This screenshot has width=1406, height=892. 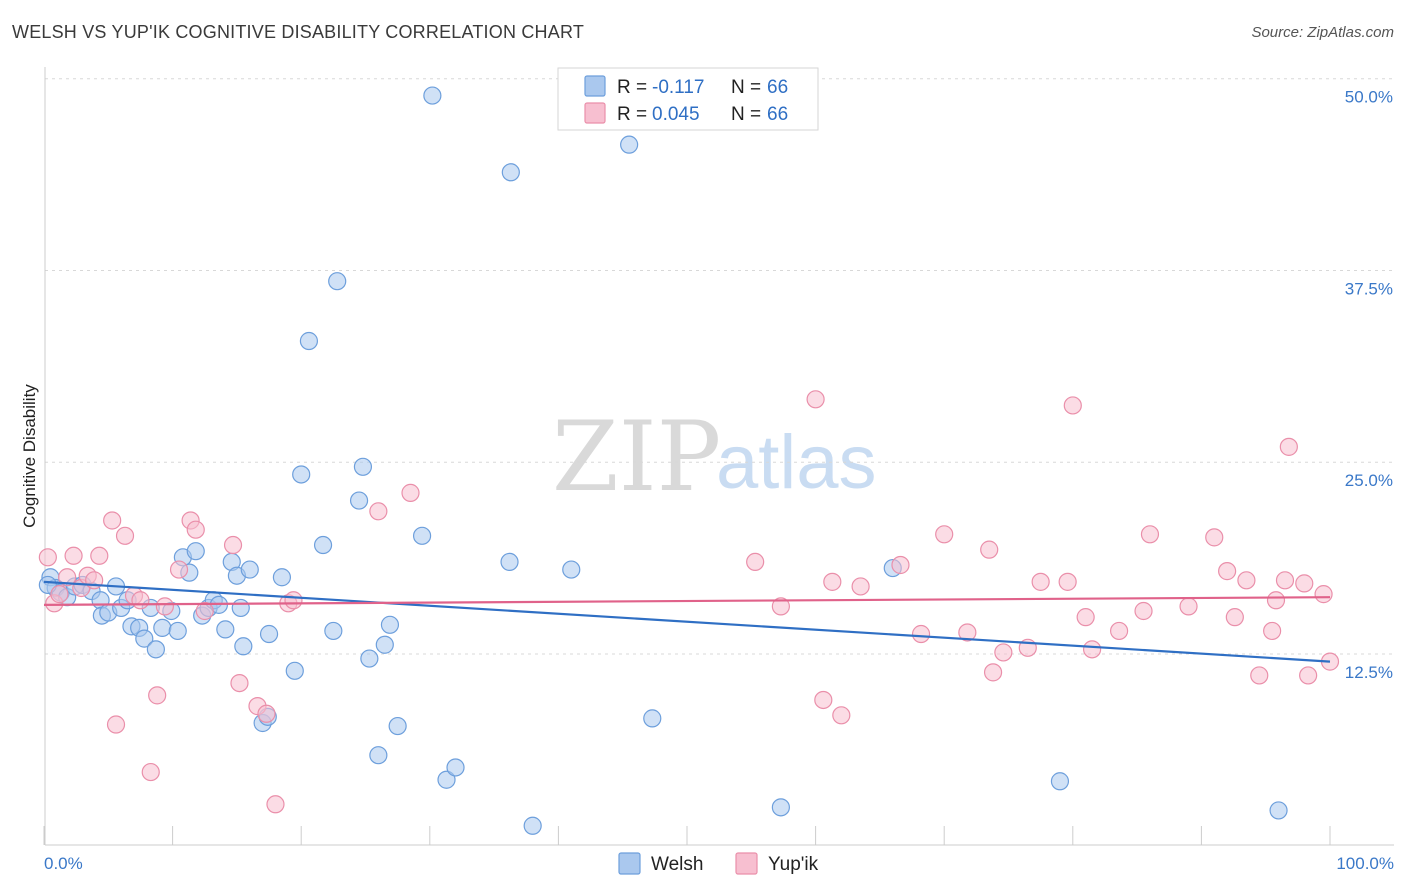 What do you see at coordinates (677, 864) in the screenshot?
I see `bottom-legend-welsh: Welsh` at bounding box center [677, 864].